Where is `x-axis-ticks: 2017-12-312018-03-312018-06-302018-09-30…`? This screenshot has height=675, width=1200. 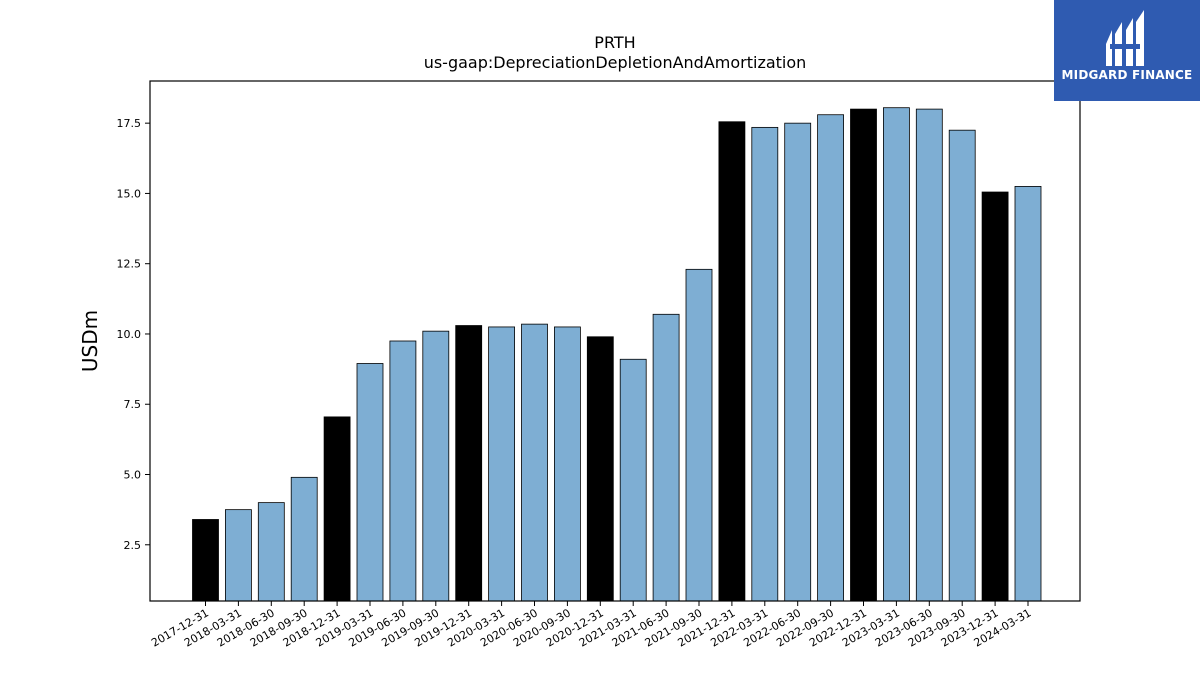 x-axis-ticks: 2017-12-312018-03-312018-06-302018-09-30… is located at coordinates (591, 625).